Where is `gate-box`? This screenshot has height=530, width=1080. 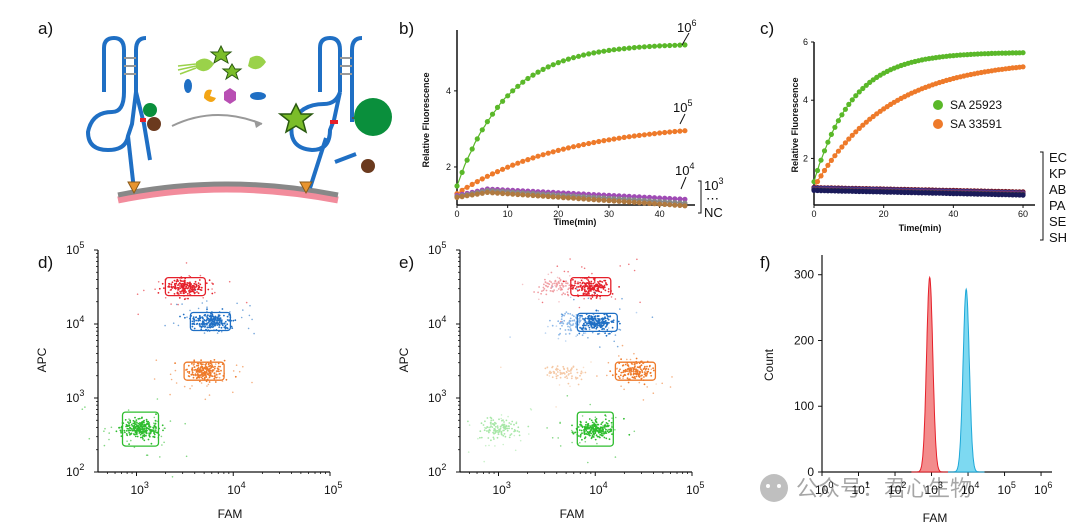 gate-box is located at coordinates (204, 371).